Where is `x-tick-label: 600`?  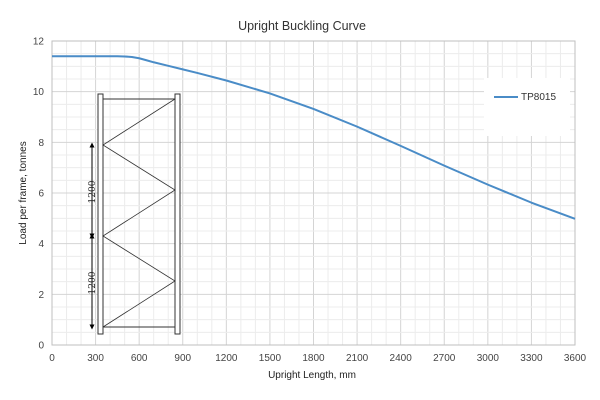
x-tick-label: 600 is located at coordinates (139, 358).